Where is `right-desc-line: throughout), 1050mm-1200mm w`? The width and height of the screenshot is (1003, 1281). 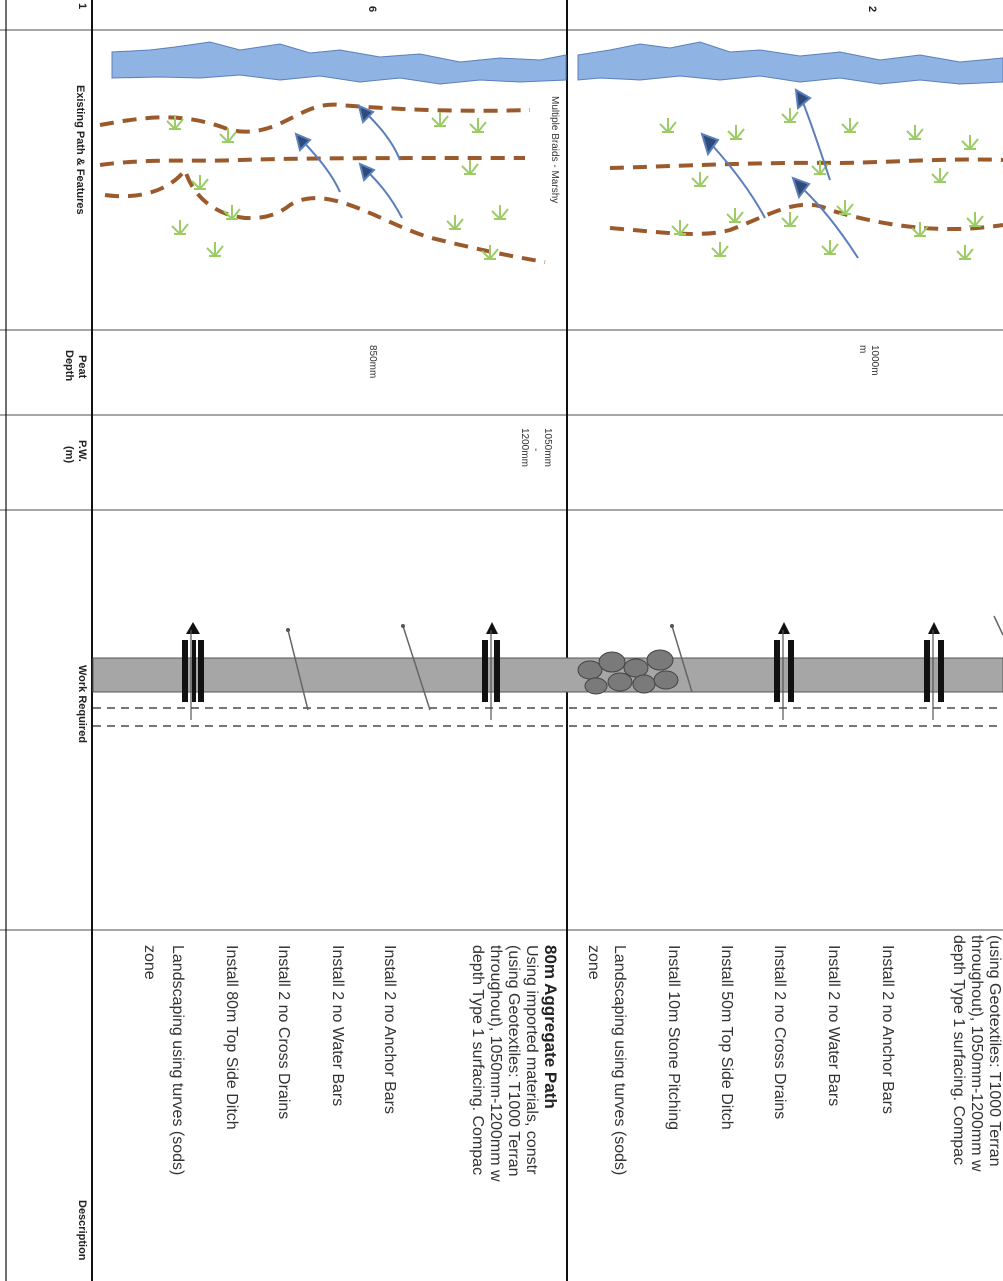 right-desc-line: throughout), 1050mm-1200mm w is located at coordinates (976, 1053).